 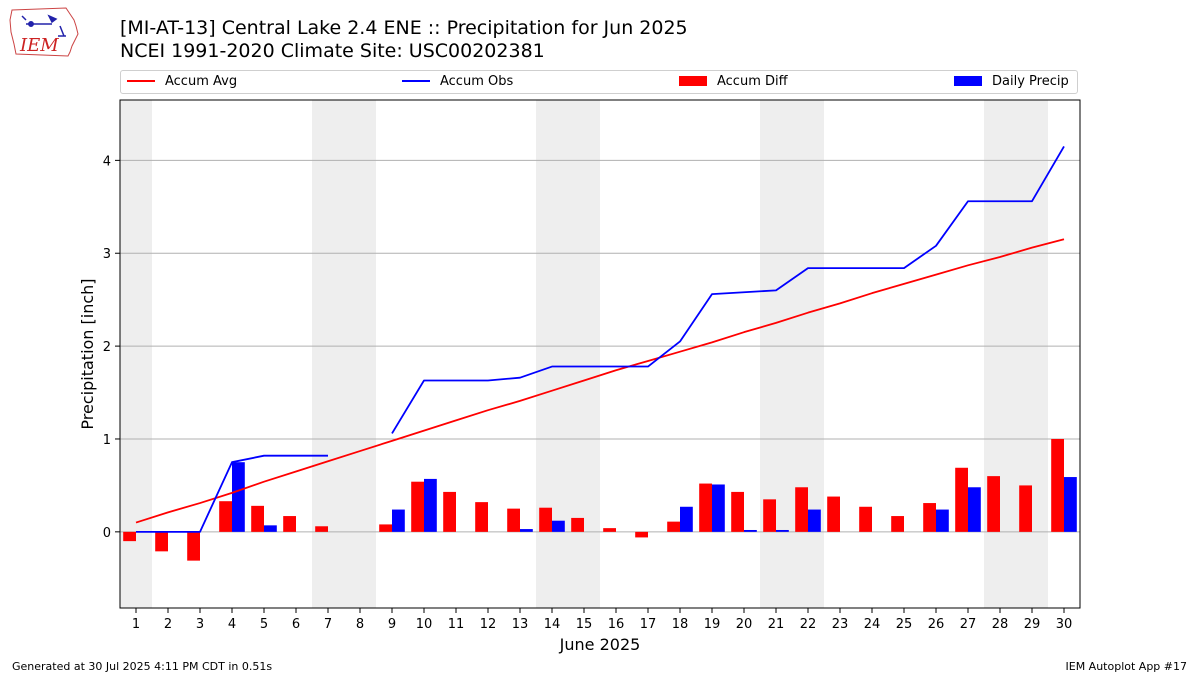 What do you see at coordinates (904, 624) in the screenshot?
I see `x-tick-label: 25` at bounding box center [904, 624].